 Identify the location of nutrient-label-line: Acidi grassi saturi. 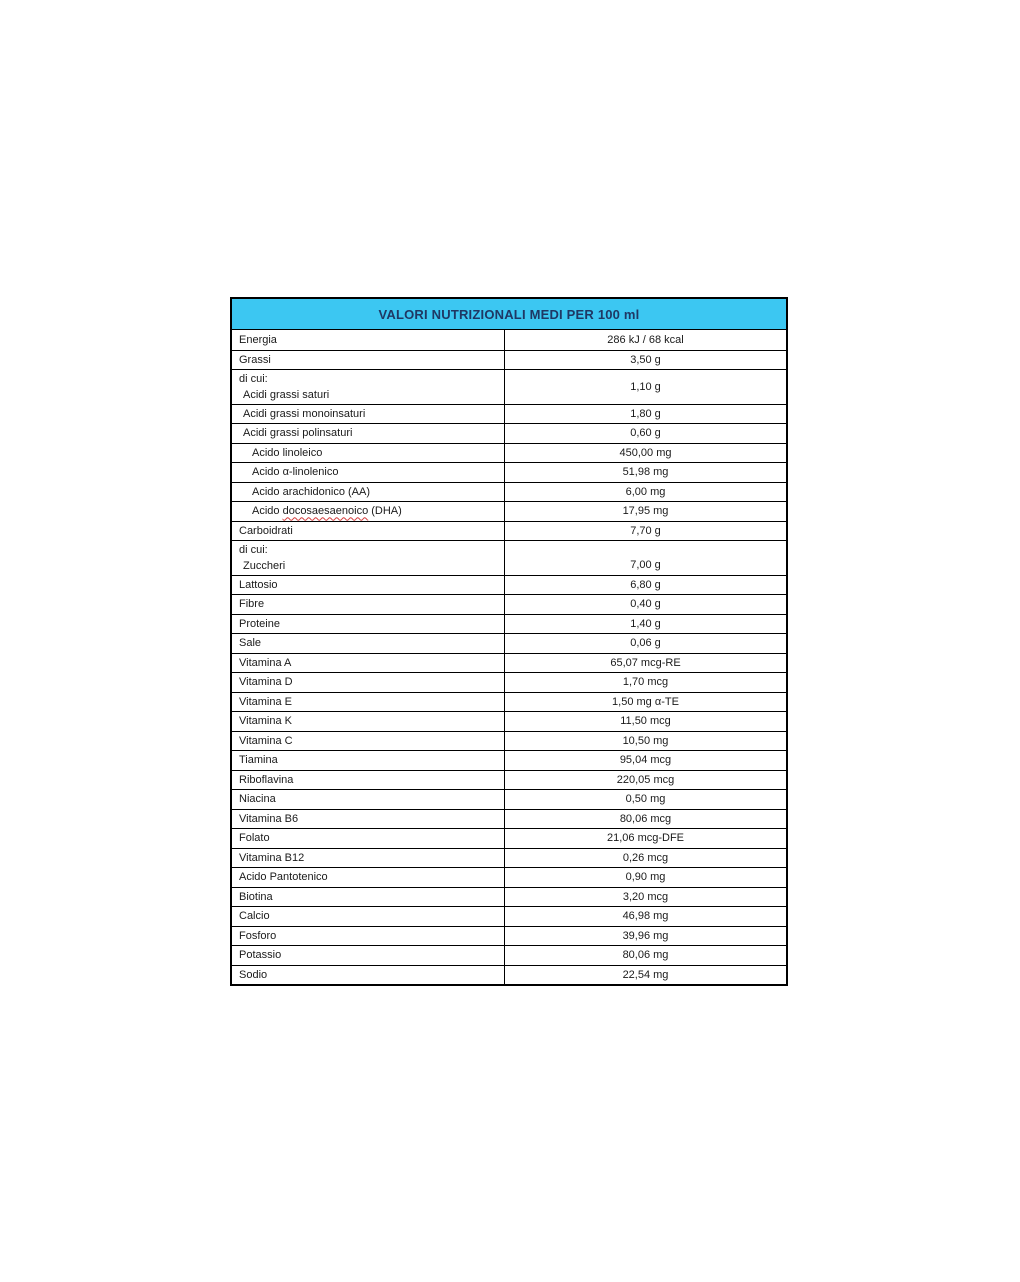
(286, 394).